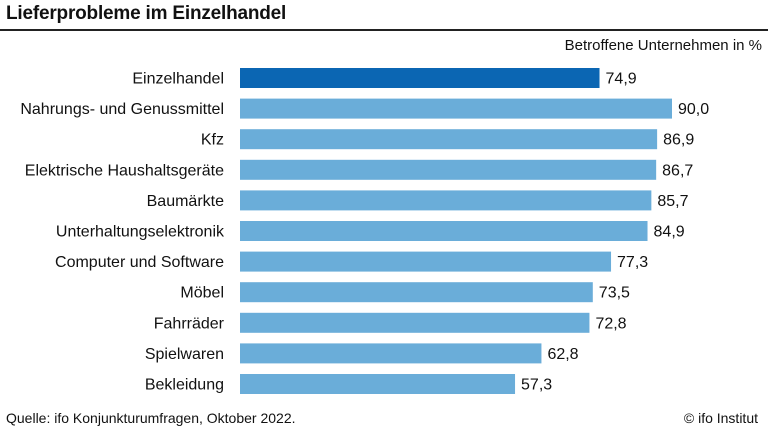 This screenshot has width=768, height=432. Describe the element at coordinates (669, 232) in the screenshot. I see `value-label: 84,9` at that location.